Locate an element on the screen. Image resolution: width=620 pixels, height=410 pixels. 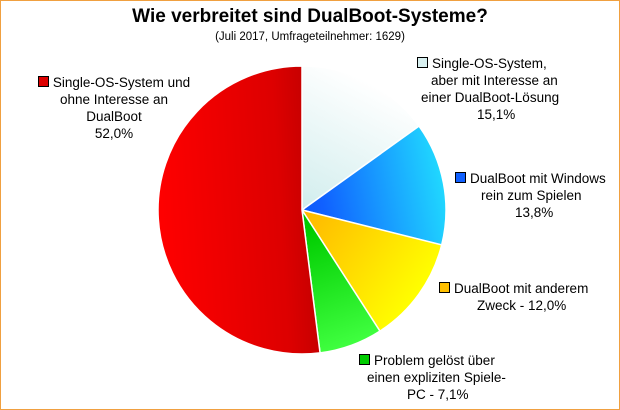
slice-label-dualboot-other: DualBoot mit anderem Zweck - 12,0% is located at coordinates (513, 297).